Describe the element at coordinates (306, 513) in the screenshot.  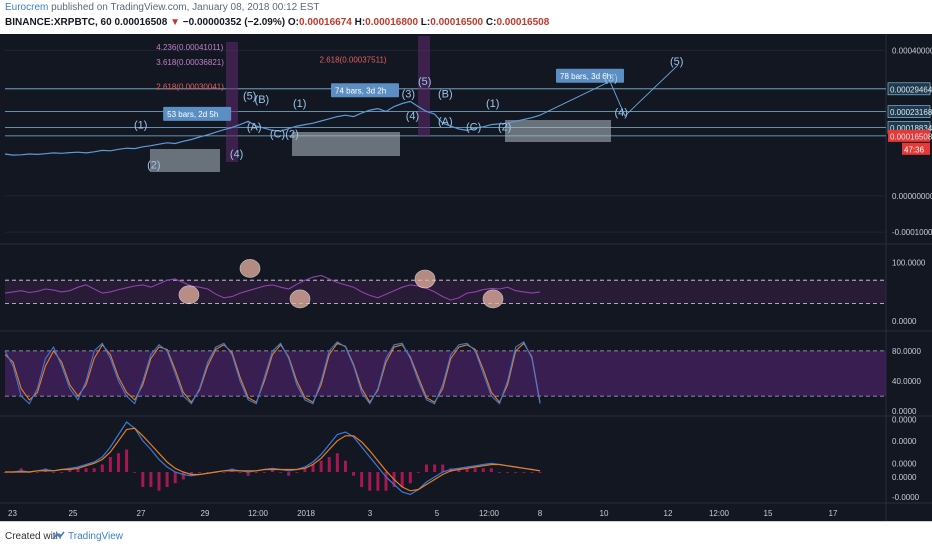
I see `x-tick-label: 2018` at that location.